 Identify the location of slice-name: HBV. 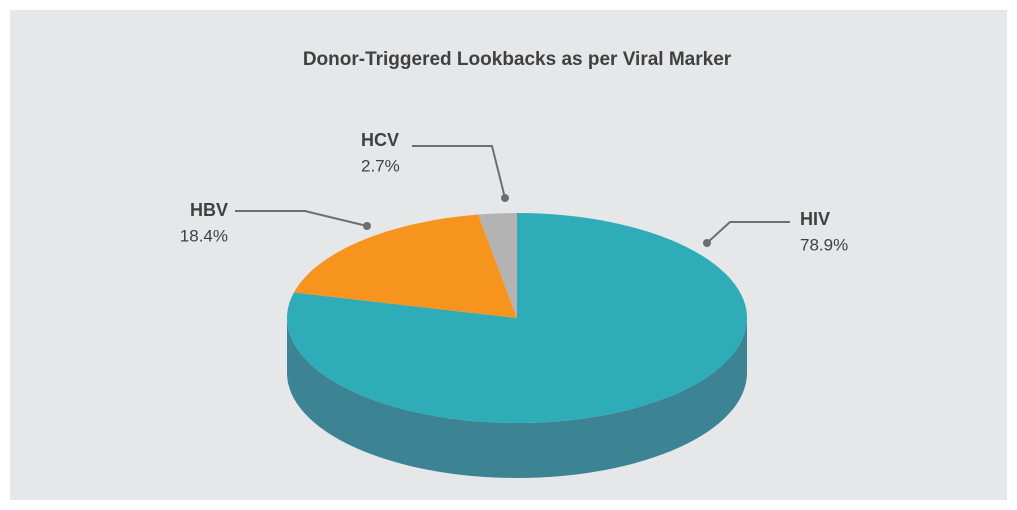
(209, 210).